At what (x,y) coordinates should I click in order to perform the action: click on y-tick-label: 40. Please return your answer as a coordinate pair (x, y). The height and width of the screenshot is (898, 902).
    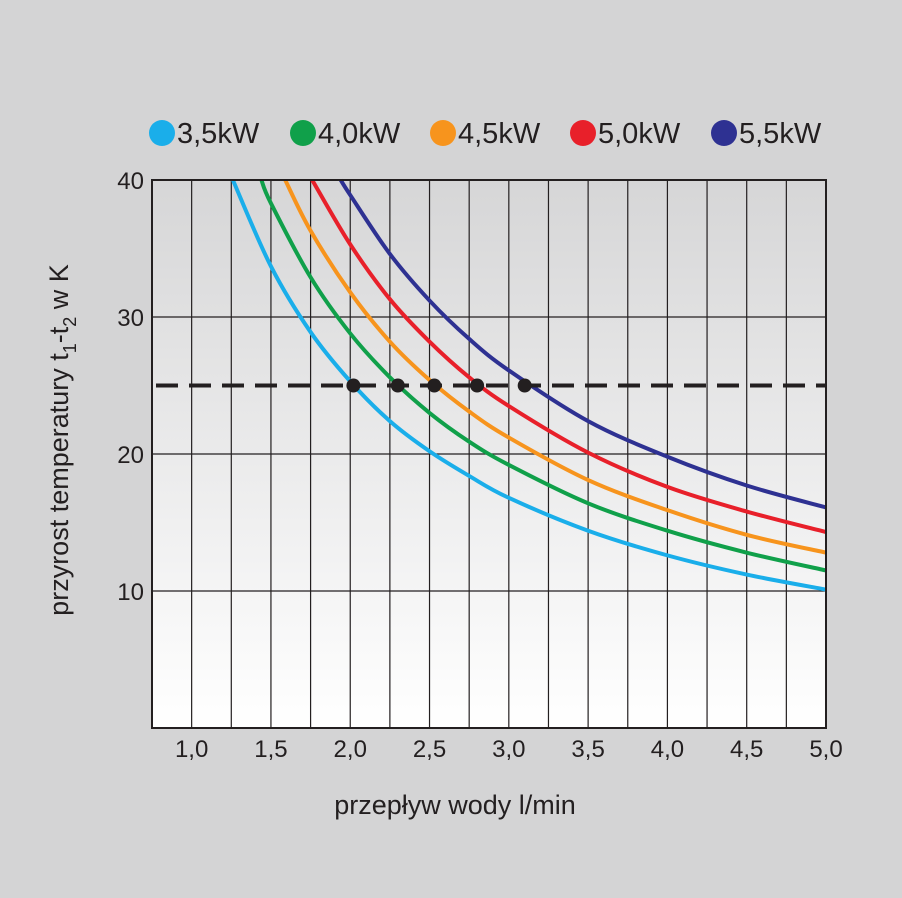
    Looking at the image, I should click on (130, 181).